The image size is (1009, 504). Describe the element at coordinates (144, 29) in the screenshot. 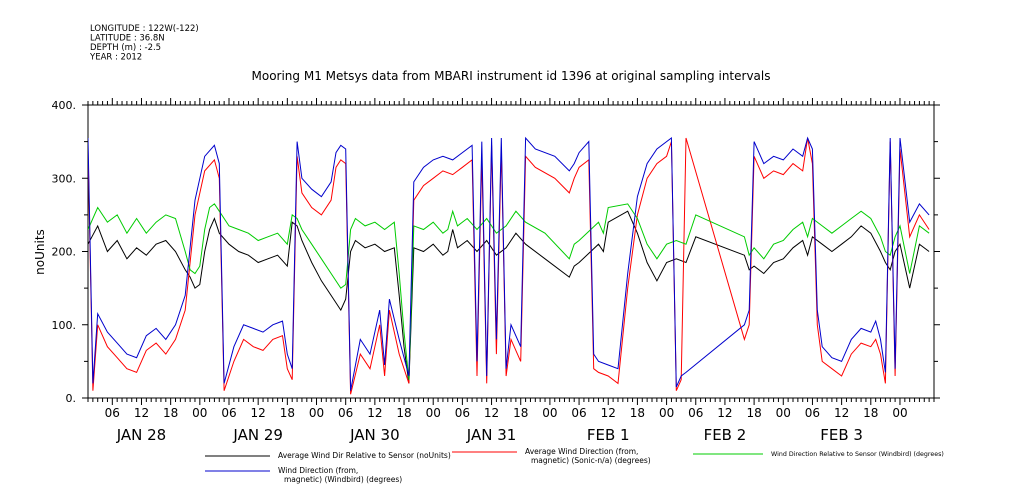

I see `header-line: LONGITUDE : 122W(-122)` at that location.